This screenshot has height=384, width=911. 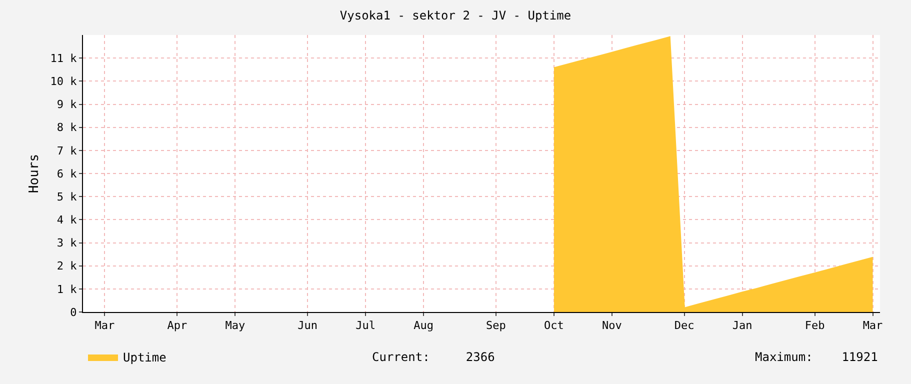 I want to click on legend-label: Uptime, so click(x=144, y=357).